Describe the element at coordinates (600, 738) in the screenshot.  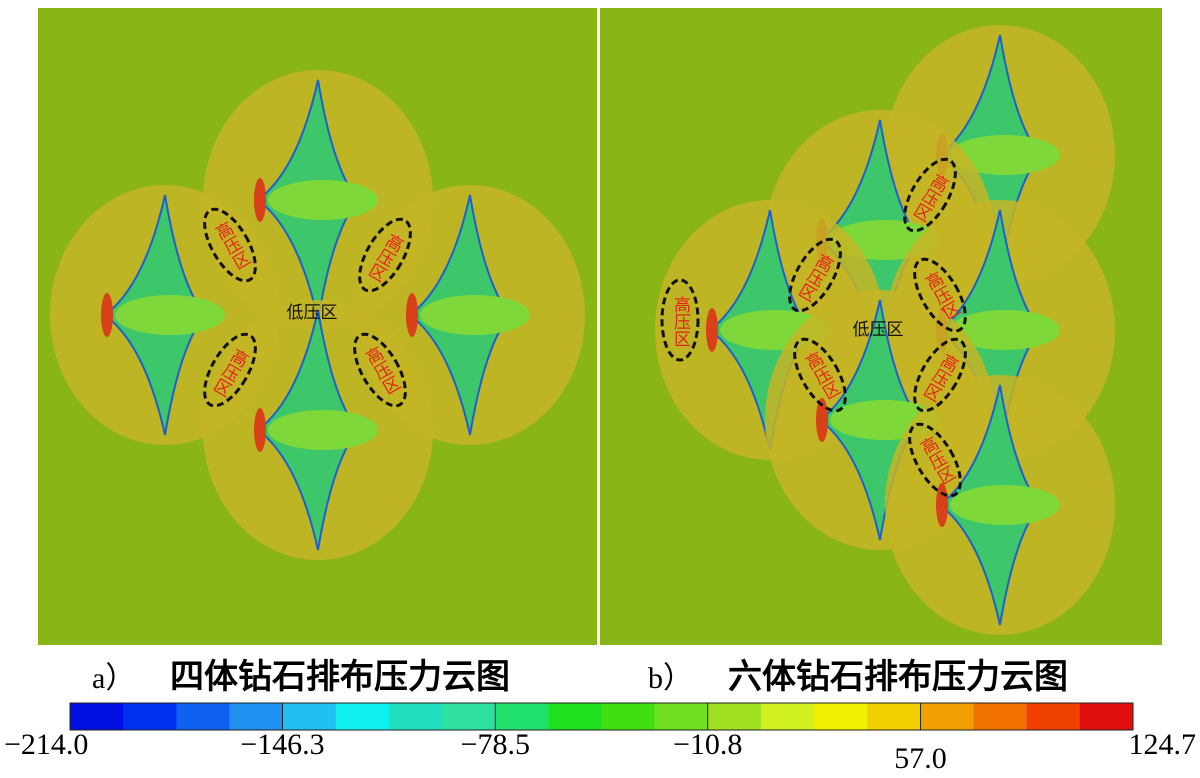
I see `colorbar: −214.0 −146.3 −78.5 −10.8 57.0 124.7` at that location.